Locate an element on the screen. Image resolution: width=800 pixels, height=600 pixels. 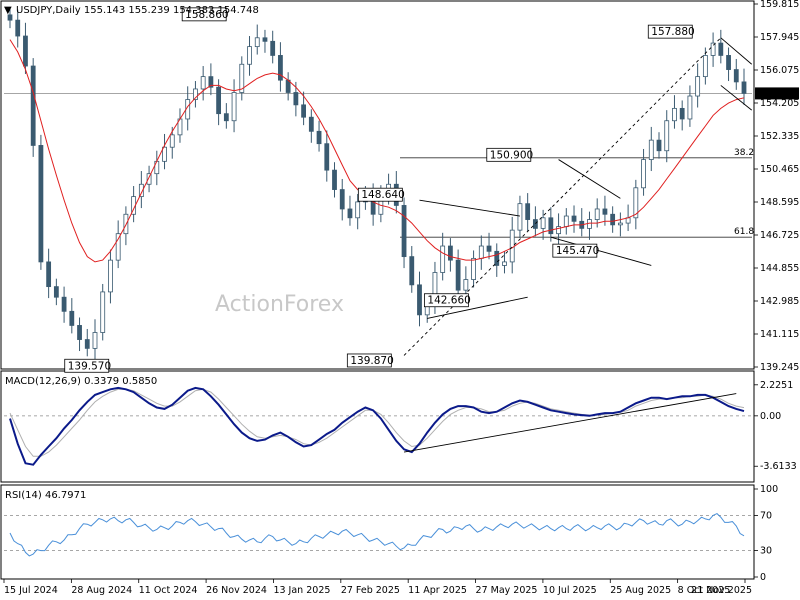
trend-line-channel-upper is located at coordinates (589, 179).